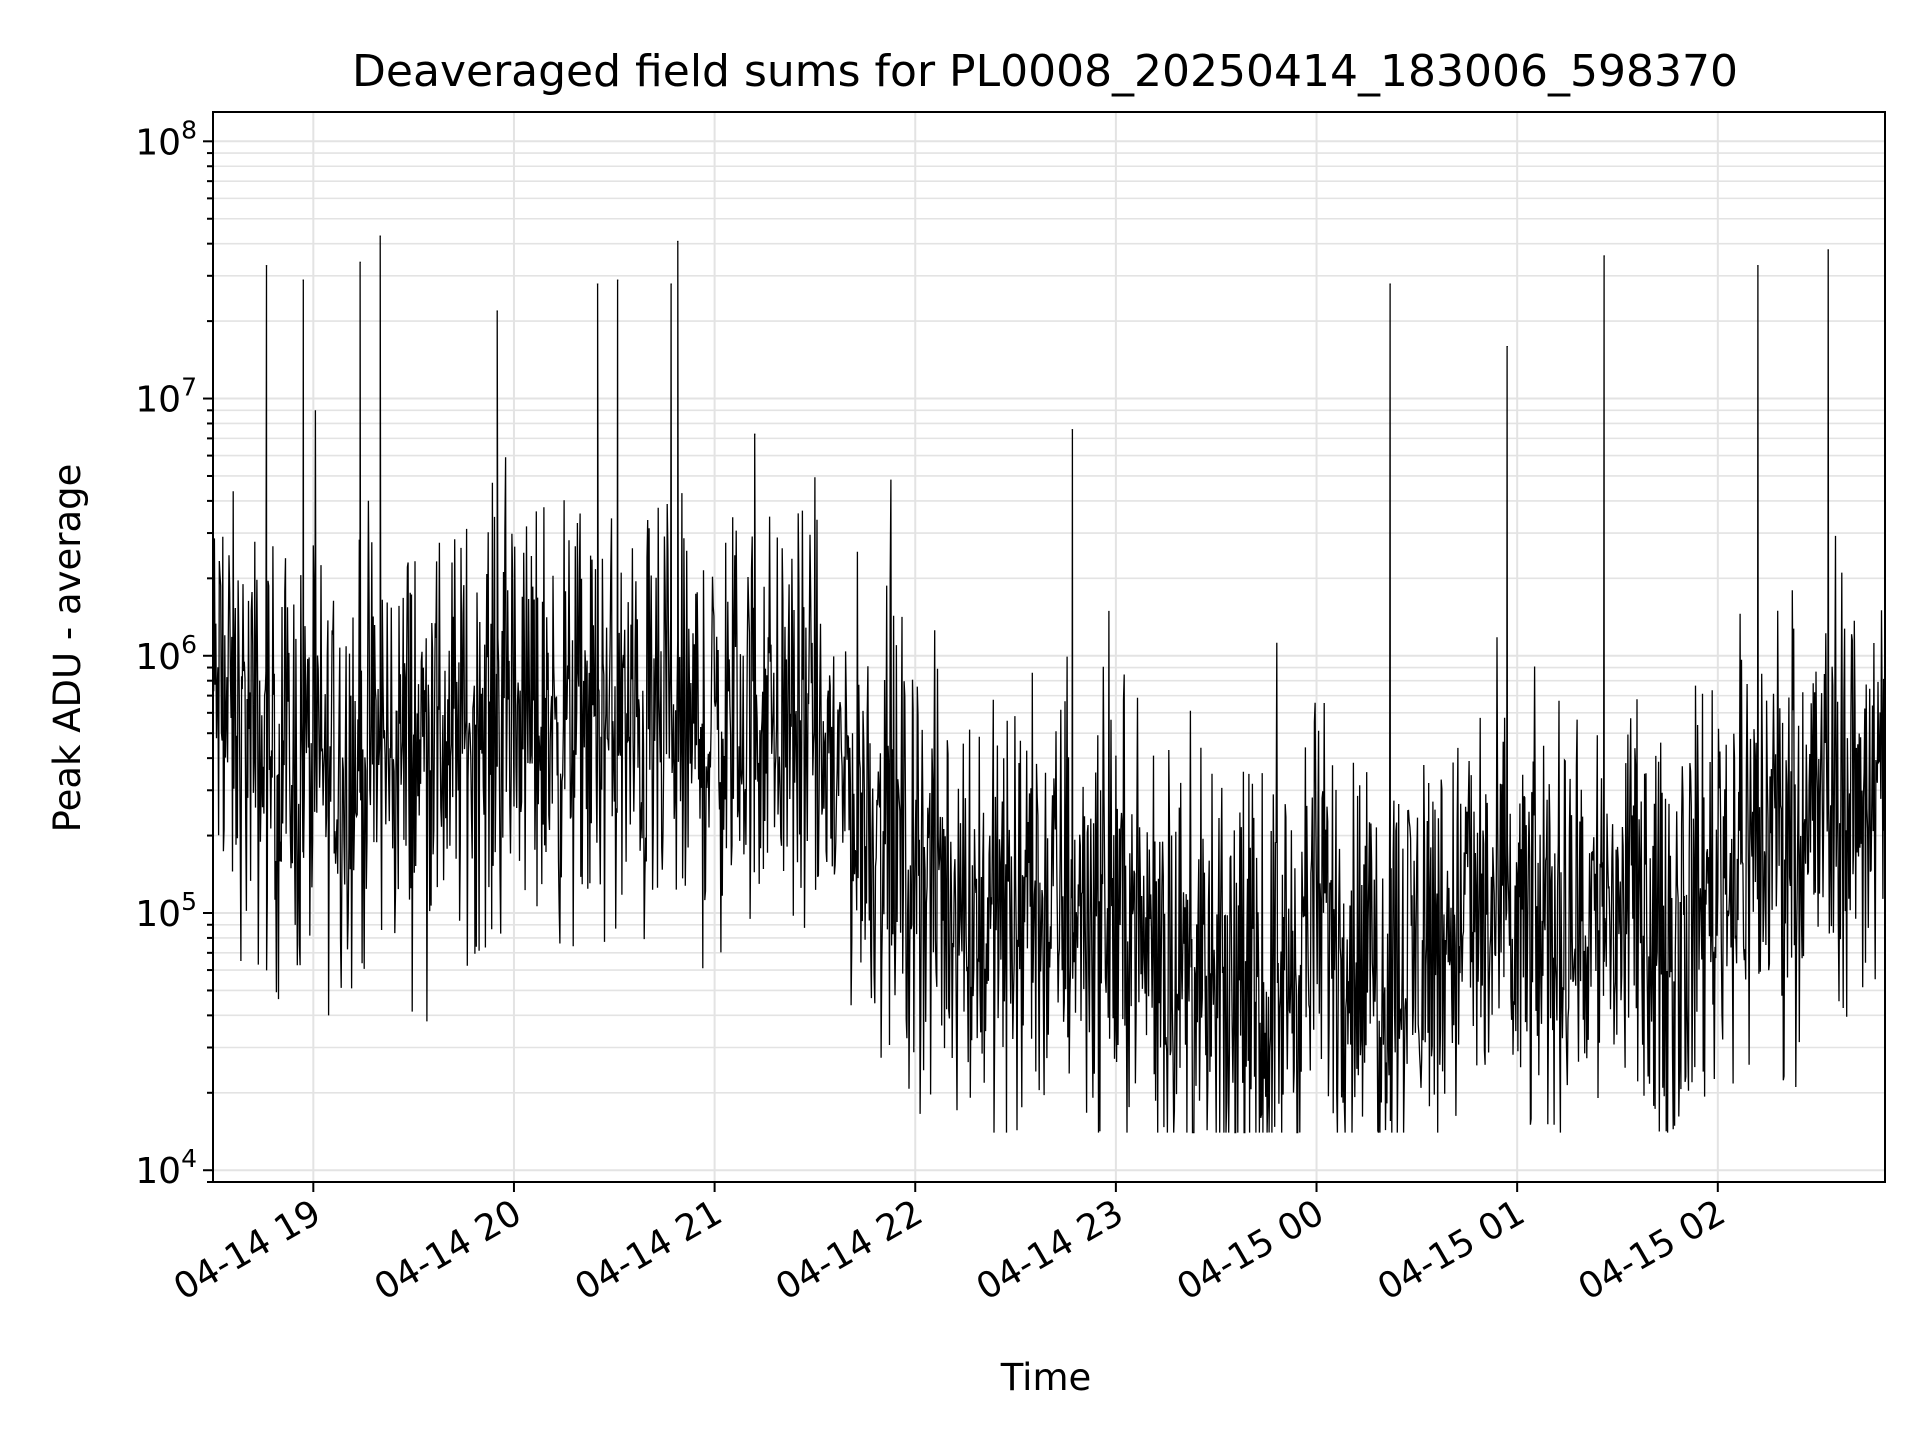 This screenshot has height=1440, width=1920. What do you see at coordinates (189, 129) in the screenshot?
I see `y-tick-exponent: 8` at bounding box center [189, 129].